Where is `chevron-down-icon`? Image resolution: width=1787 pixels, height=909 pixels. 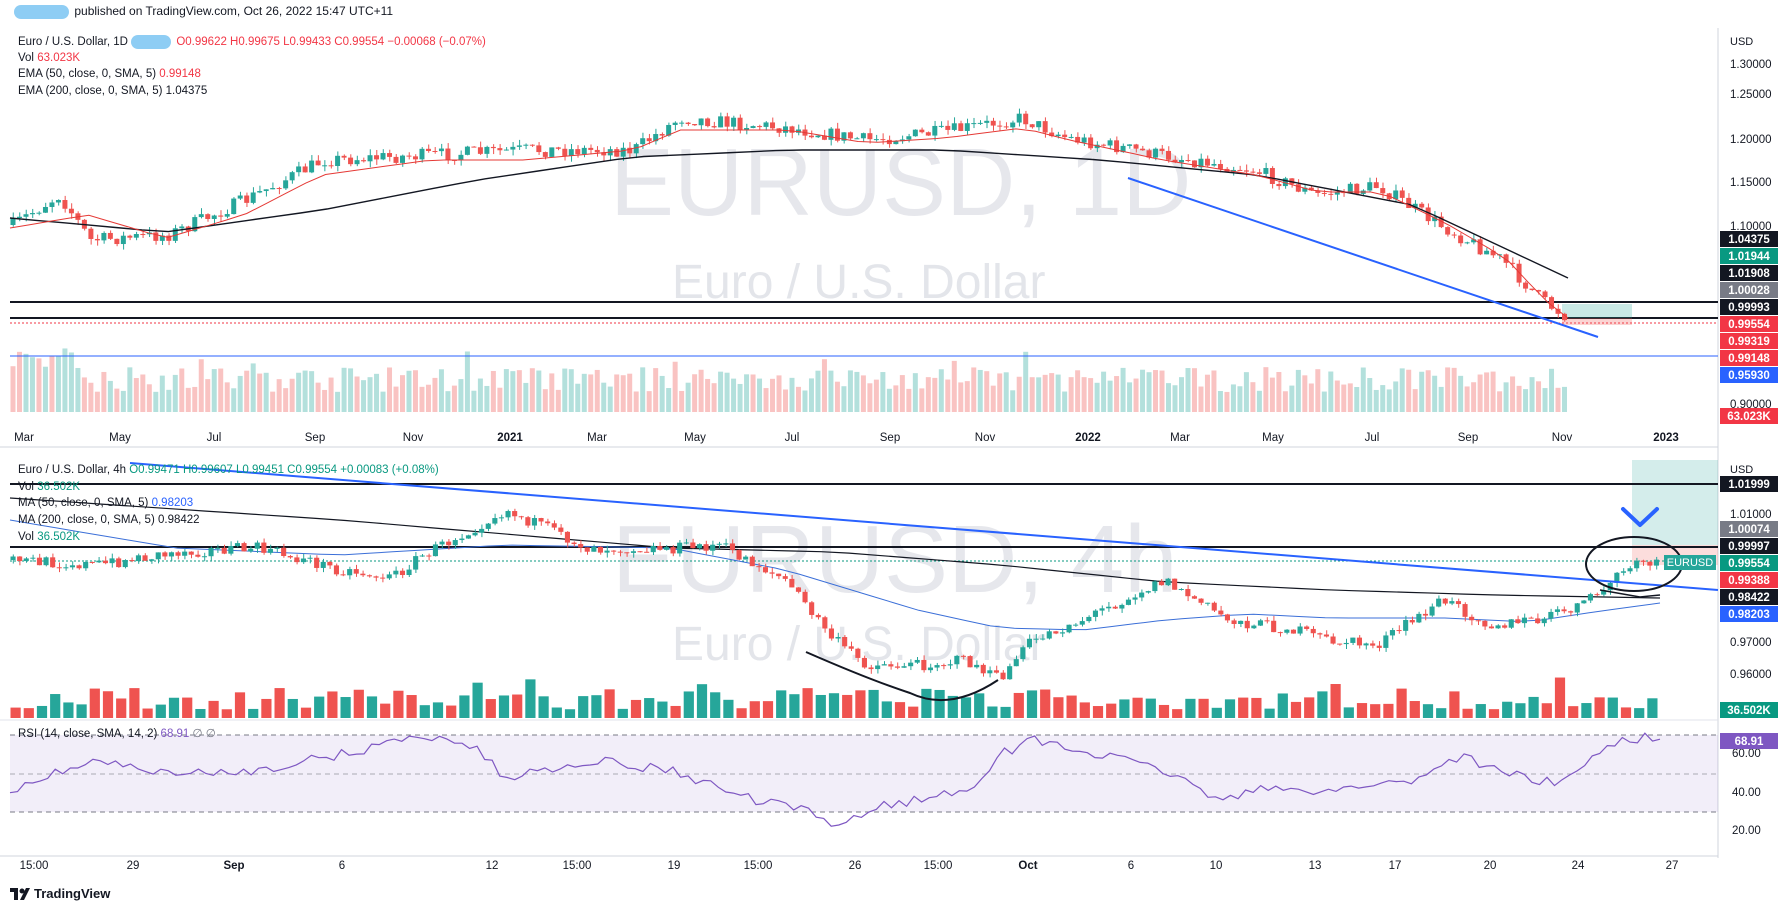
chevron-down-icon is located at coordinates (1640, 517).